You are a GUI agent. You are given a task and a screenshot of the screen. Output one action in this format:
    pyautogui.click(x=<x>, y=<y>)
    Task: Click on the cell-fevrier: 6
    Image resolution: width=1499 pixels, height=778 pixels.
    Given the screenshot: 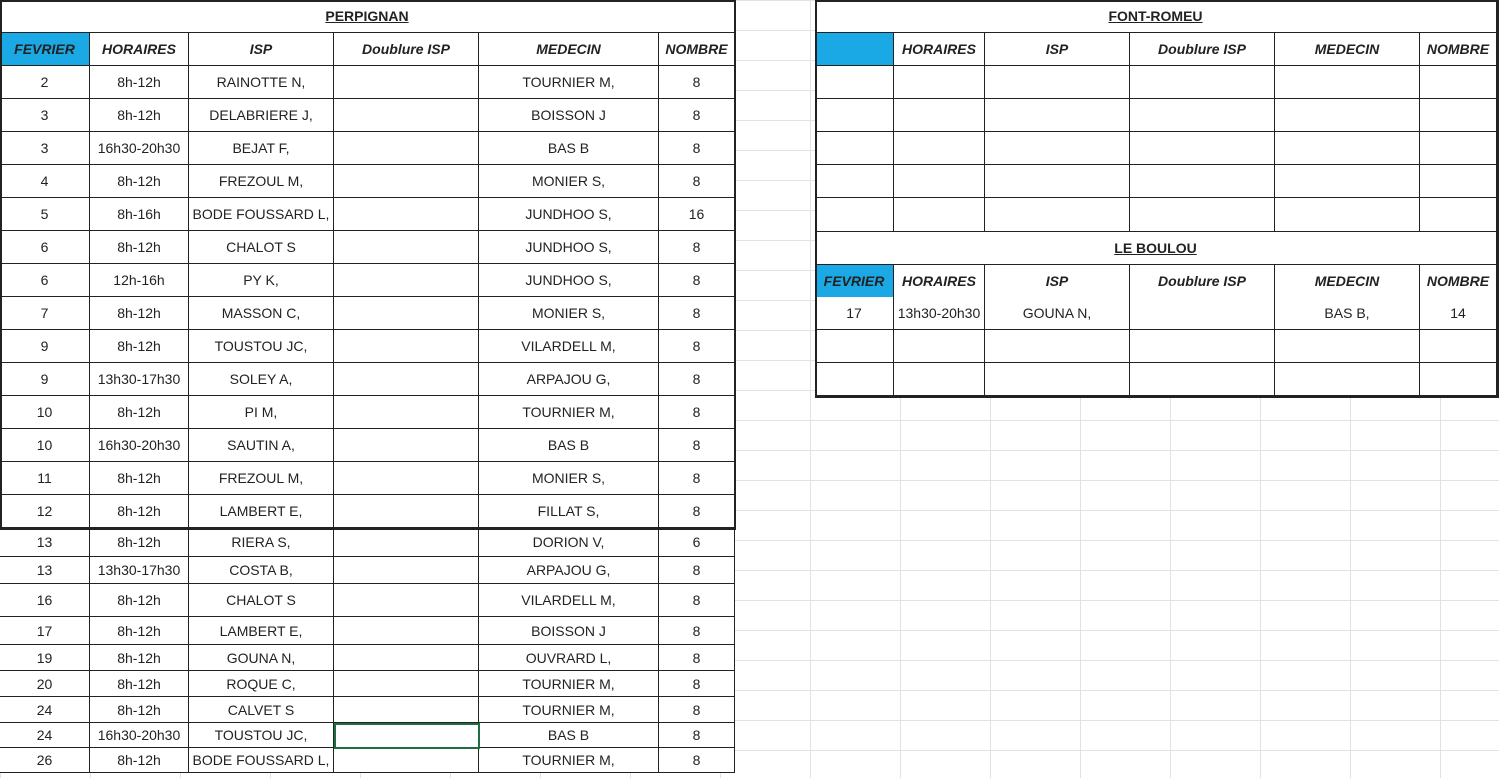 What is the action you would take?
    pyautogui.click(x=45, y=247)
    